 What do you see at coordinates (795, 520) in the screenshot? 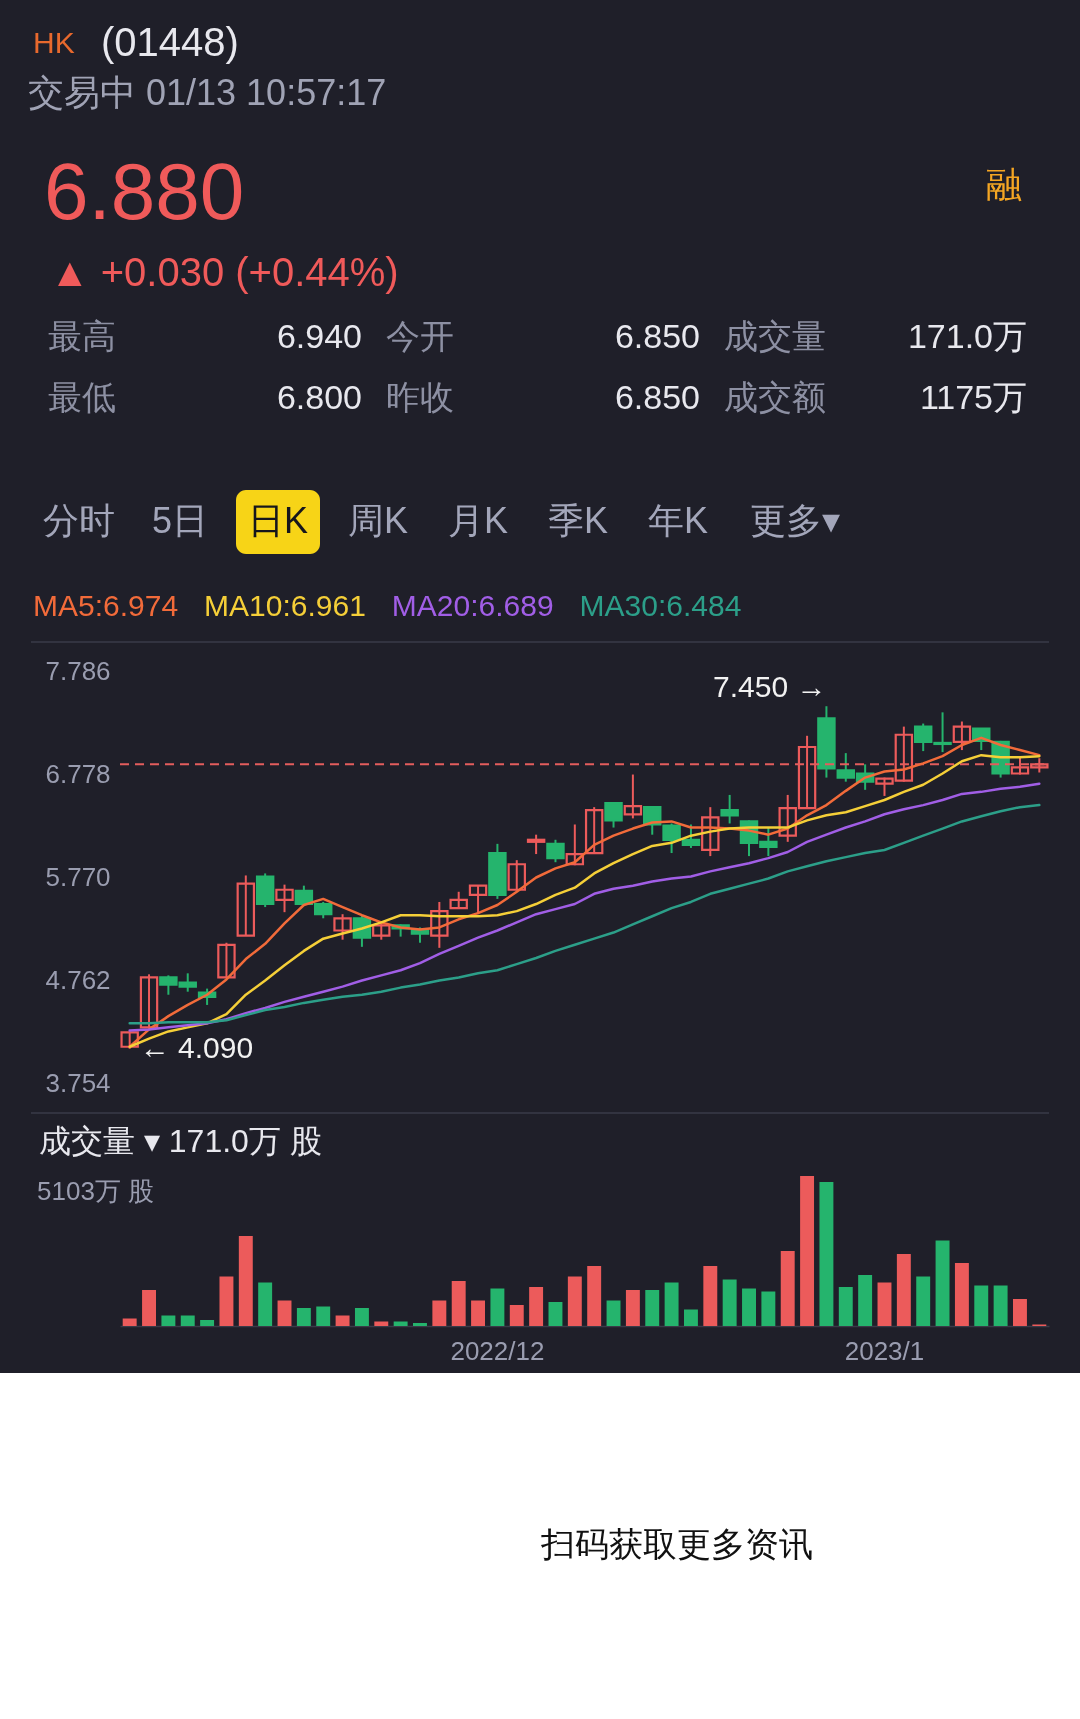
I see `text: 更多▾` at bounding box center [795, 520].